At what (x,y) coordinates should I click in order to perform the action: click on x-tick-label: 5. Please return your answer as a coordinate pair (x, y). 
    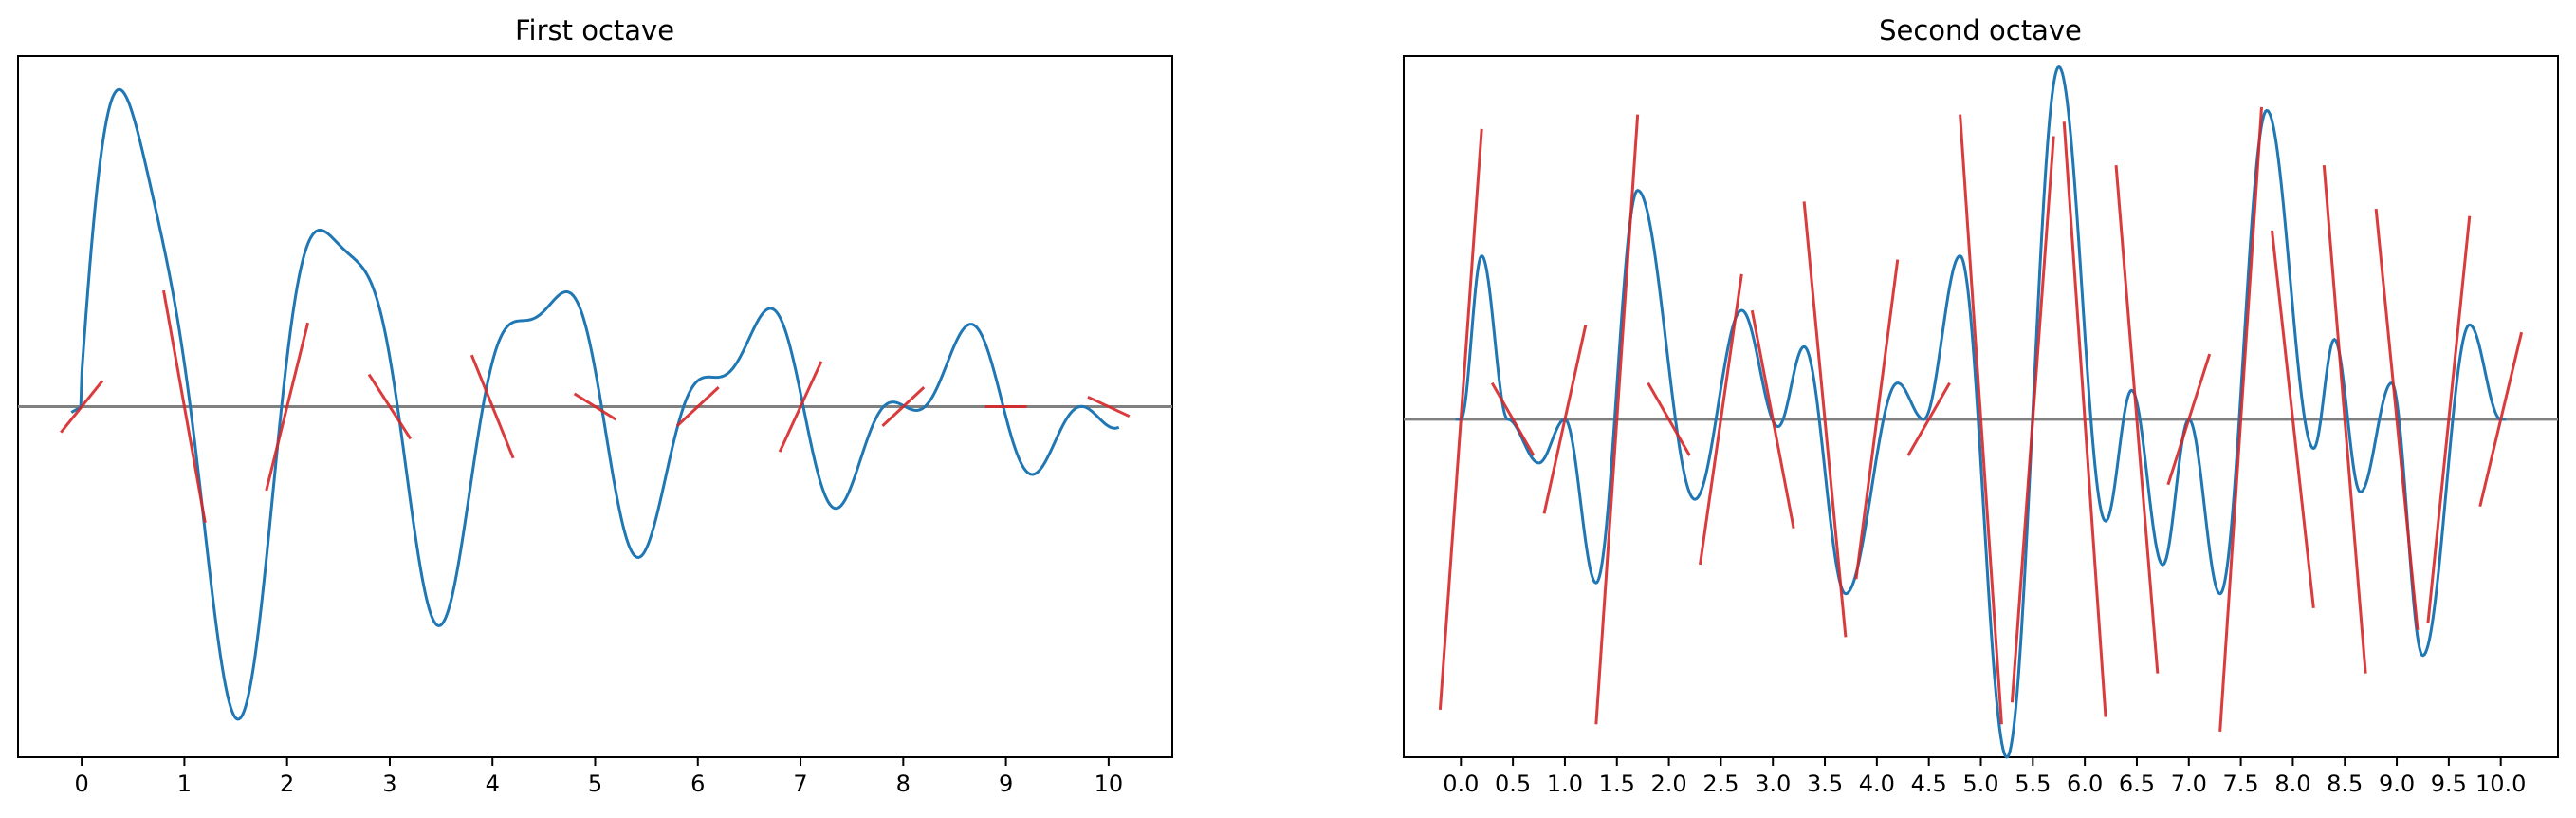
    Looking at the image, I should click on (595, 784).